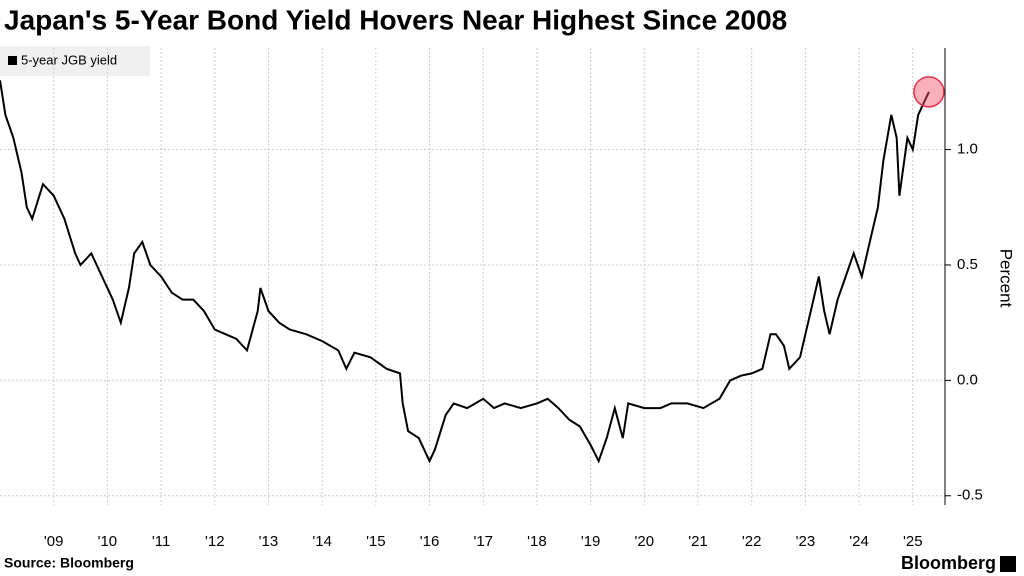  What do you see at coordinates (69, 59) in the screenshot?
I see `legend-label: 5-year JGB yield` at bounding box center [69, 59].